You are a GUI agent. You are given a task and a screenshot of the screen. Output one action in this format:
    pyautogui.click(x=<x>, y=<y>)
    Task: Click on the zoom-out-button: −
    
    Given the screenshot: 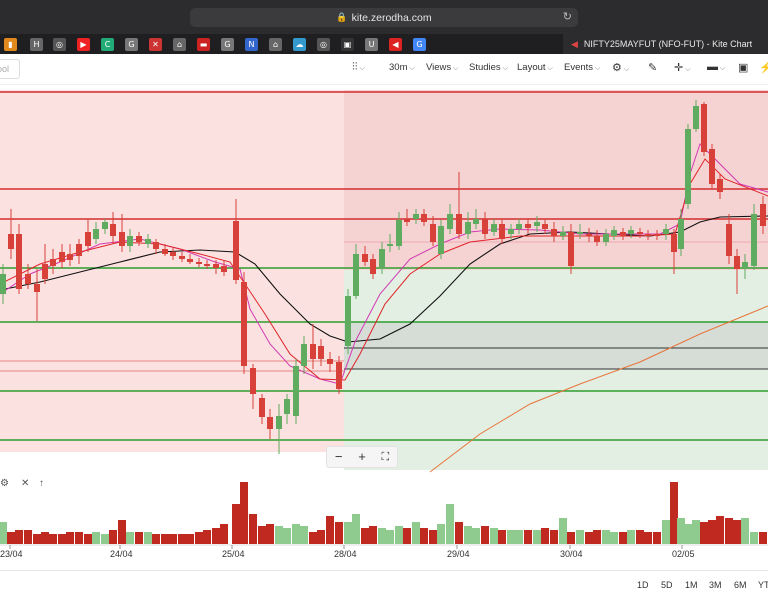 What is the action you would take?
    pyautogui.click(x=338, y=456)
    